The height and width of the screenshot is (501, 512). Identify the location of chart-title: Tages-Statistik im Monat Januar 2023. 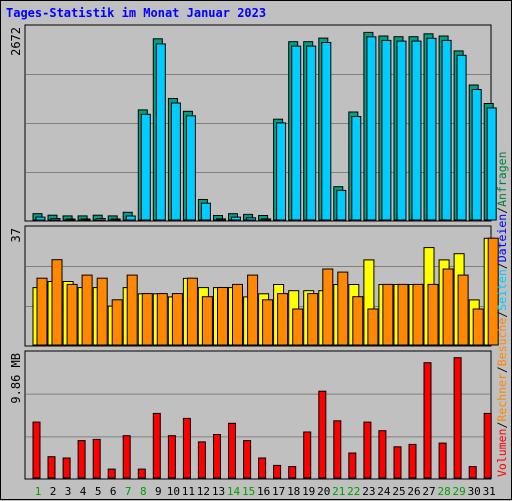
(136, 13).